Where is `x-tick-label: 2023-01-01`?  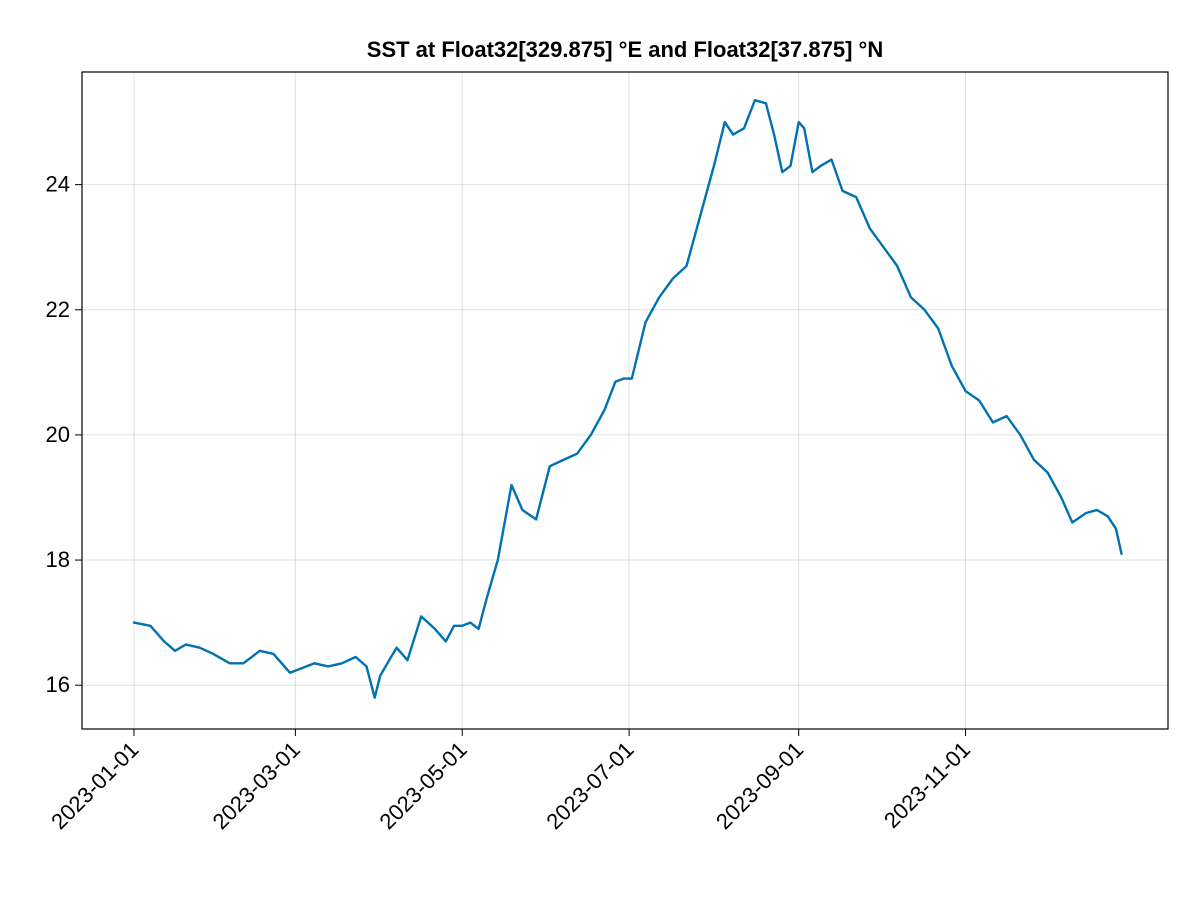 x-tick-label: 2023-01-01 is located at coordinates (94, 785).